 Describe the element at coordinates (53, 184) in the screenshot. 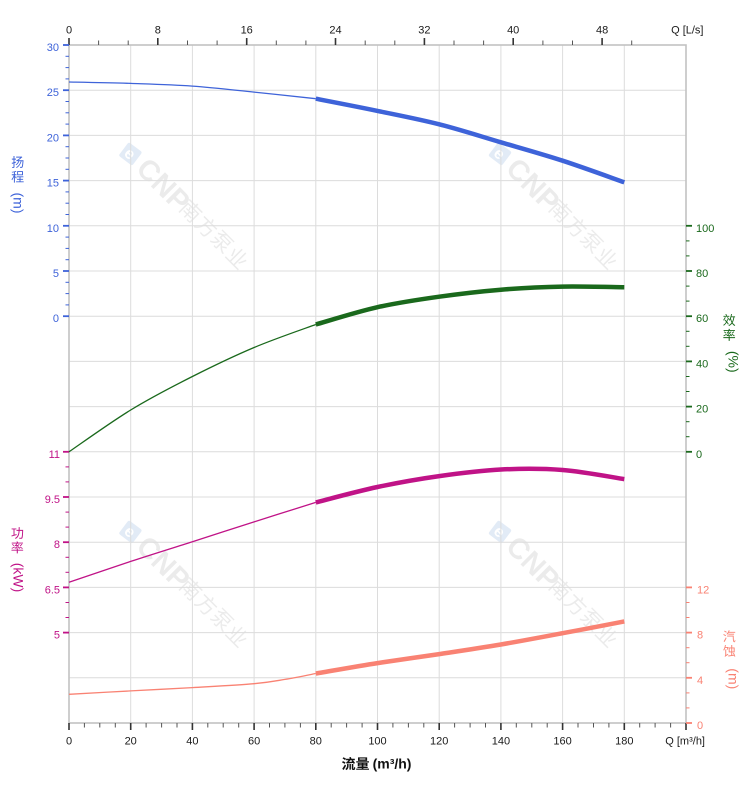

I see `svg-text: 15` at that location.